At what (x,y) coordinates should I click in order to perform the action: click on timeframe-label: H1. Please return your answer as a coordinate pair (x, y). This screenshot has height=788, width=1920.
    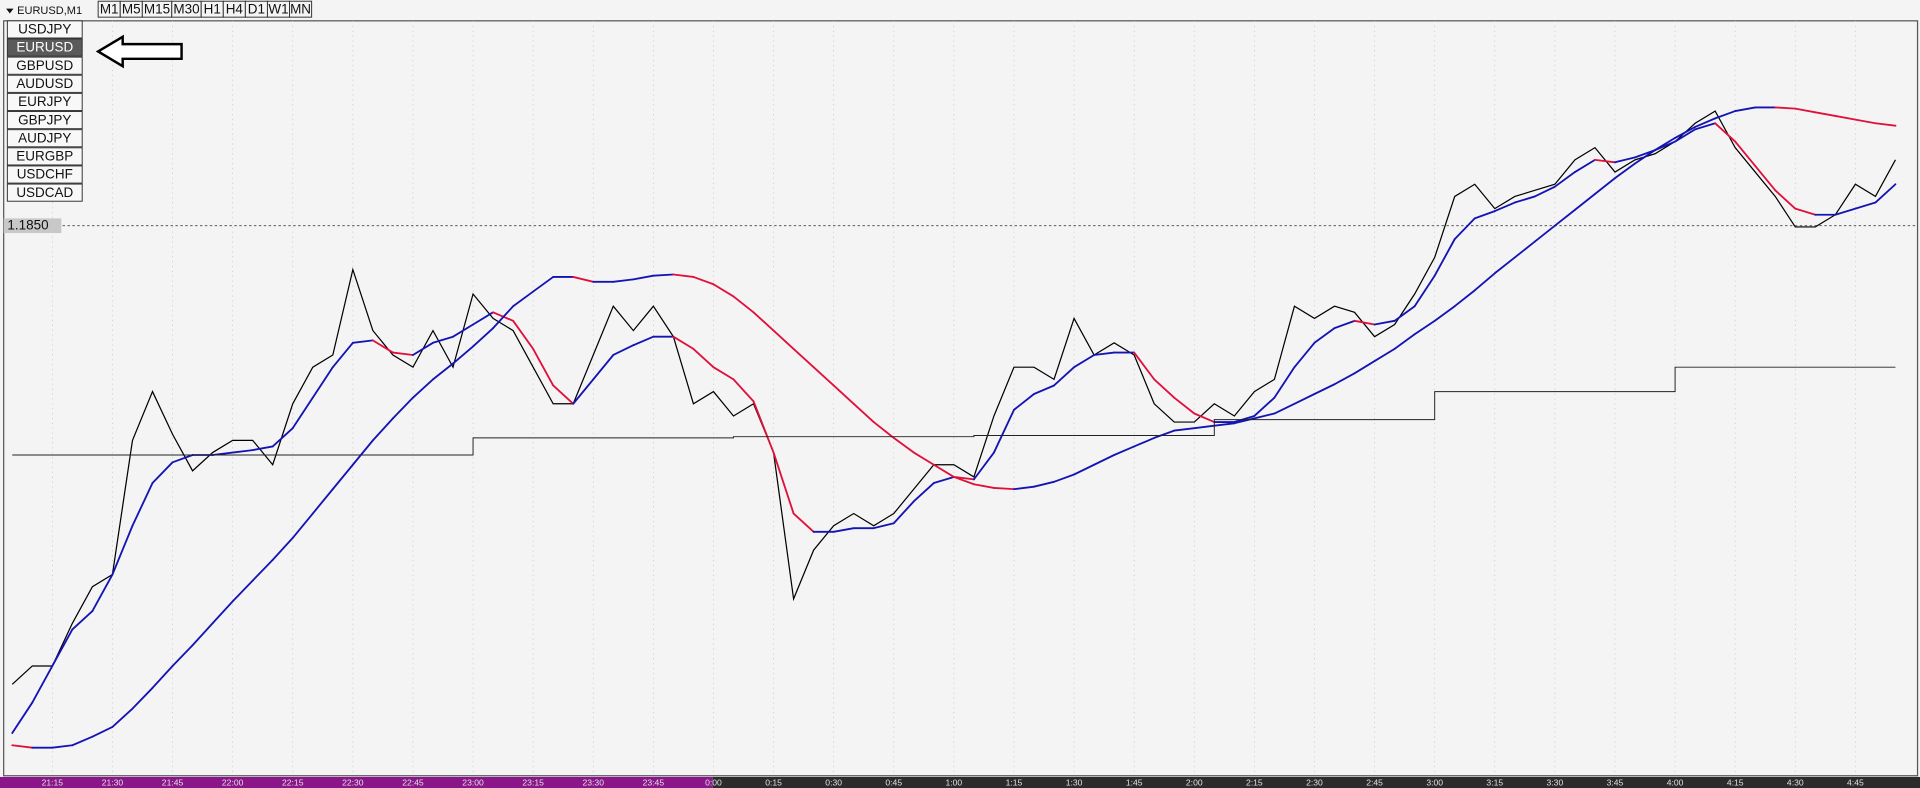
    Looking at the image, I should click on (212, 8).